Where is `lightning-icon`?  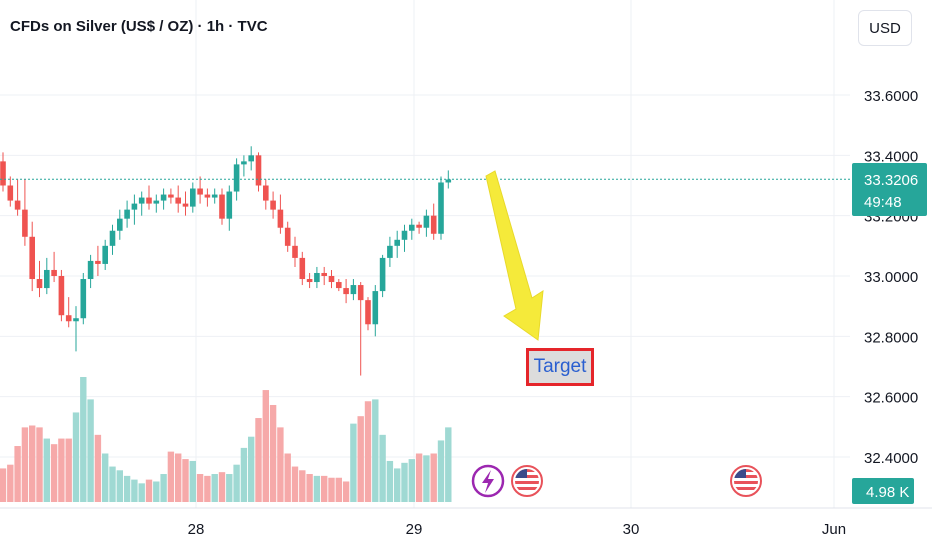 lightning-icon is located at coordinates (488, 481).